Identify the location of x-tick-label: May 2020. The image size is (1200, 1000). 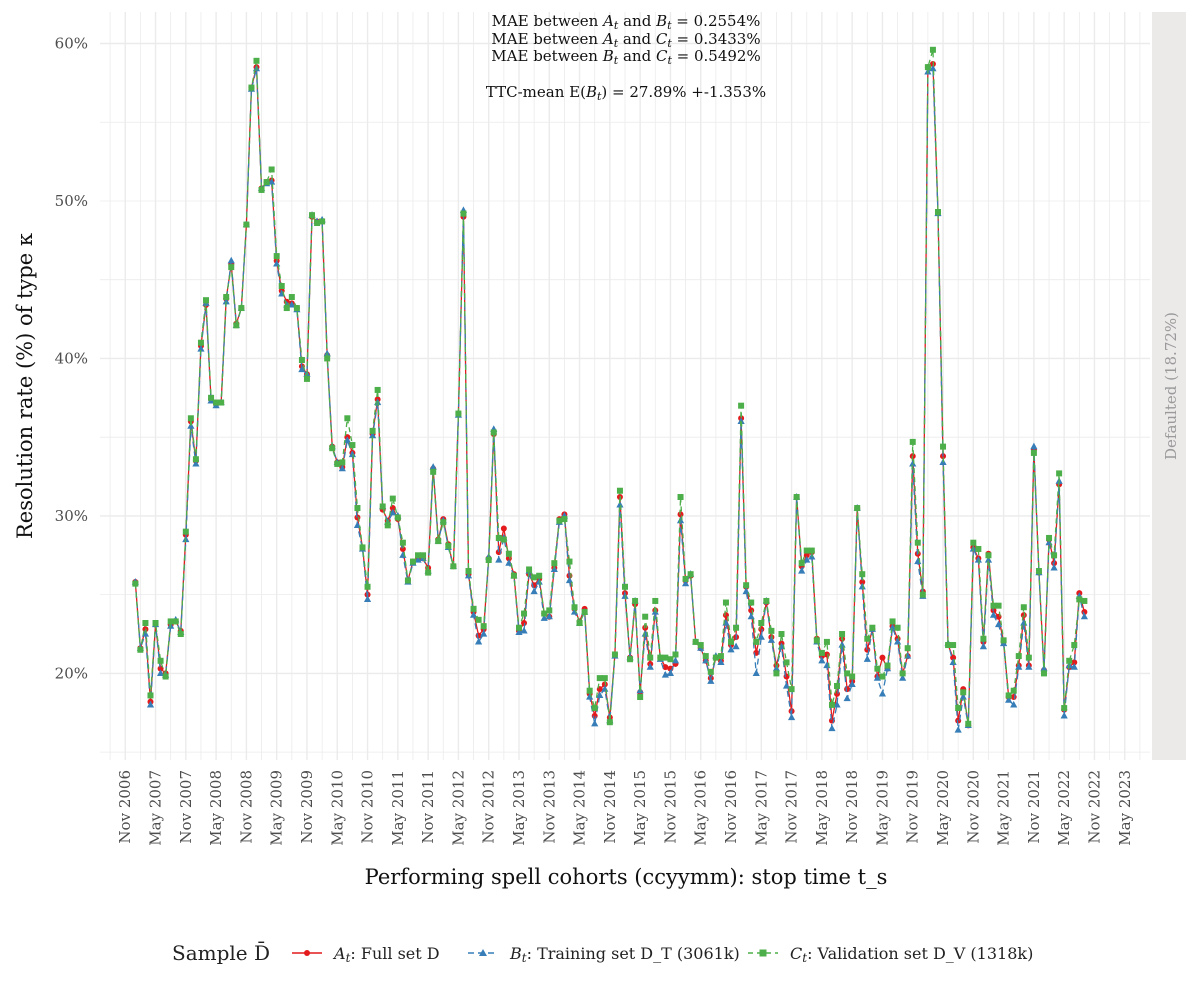
(943, 808).